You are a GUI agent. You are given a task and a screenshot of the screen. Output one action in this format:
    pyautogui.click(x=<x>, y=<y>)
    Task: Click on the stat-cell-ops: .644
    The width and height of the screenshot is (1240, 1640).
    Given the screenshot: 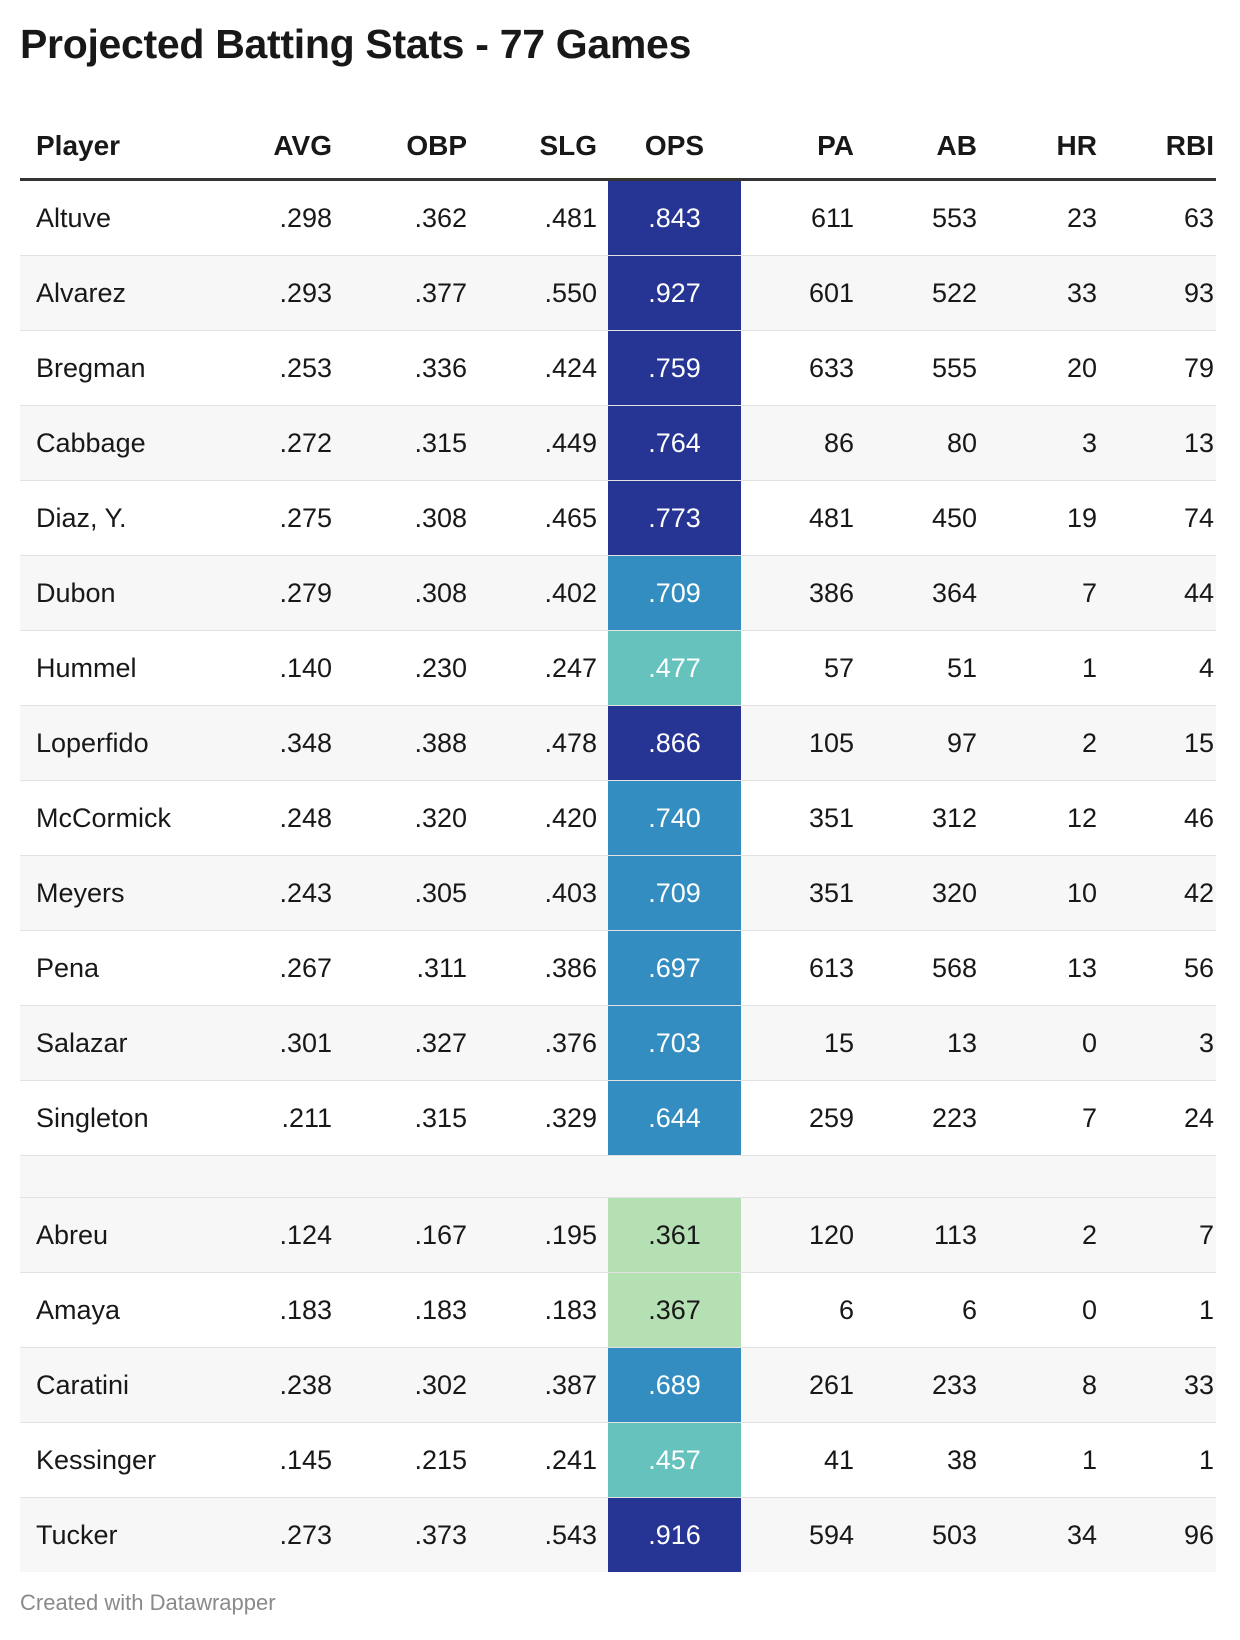 What is the action you would take?
    pyautogui.click(x=674, y=1117)
    